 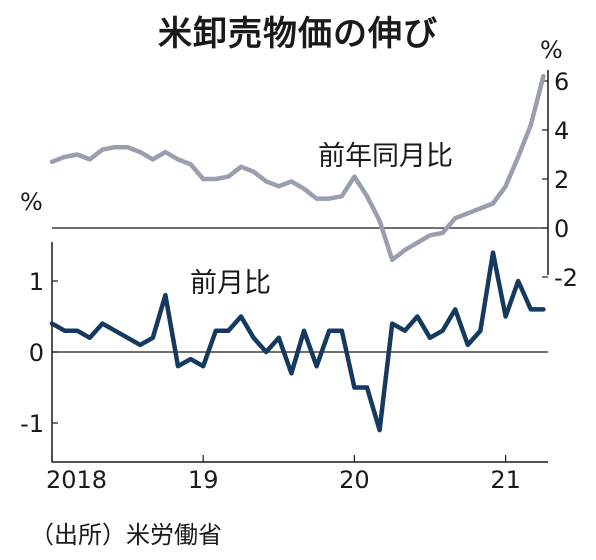 What do you see at coordinates (76, 480) in the screenshot?
I see `x-tick-label: 2018` at bounding box center [76, 480].